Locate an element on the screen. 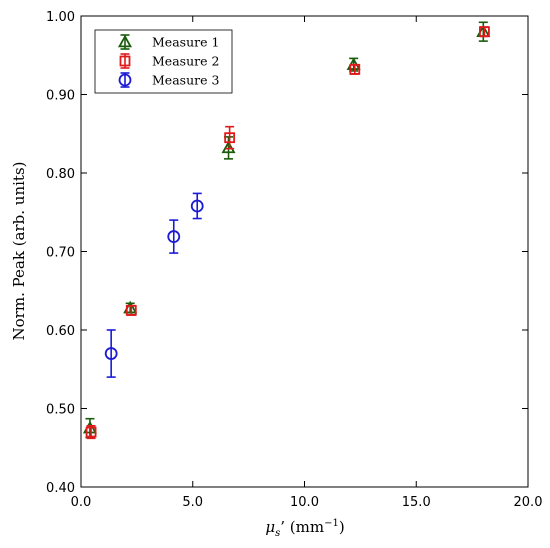  legend-label: Measure 1 is located at coordinates (185, 42).